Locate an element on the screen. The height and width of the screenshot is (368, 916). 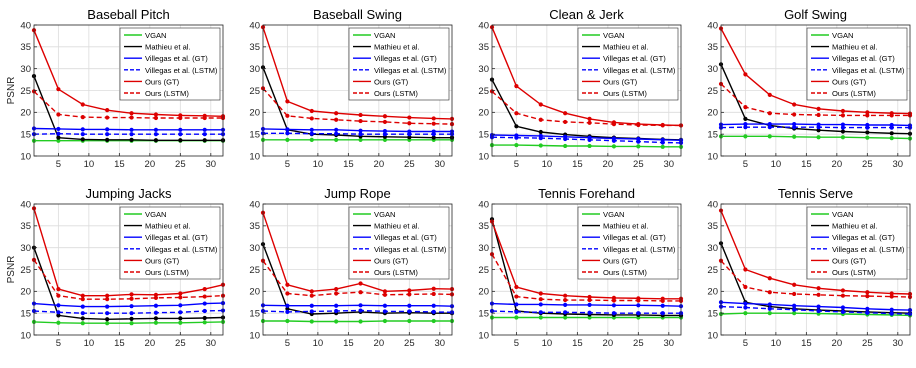
y-tick-label: 30 is located at coordinates (483, 248).